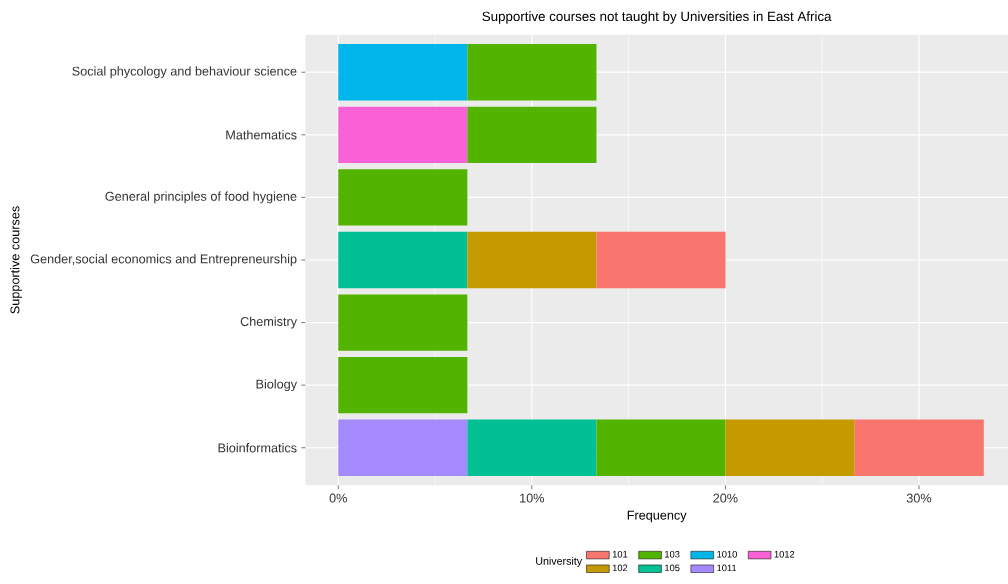 This screenshot has height=584, width=1008. I want to click on legend-label: 1011, so click(727, 568).